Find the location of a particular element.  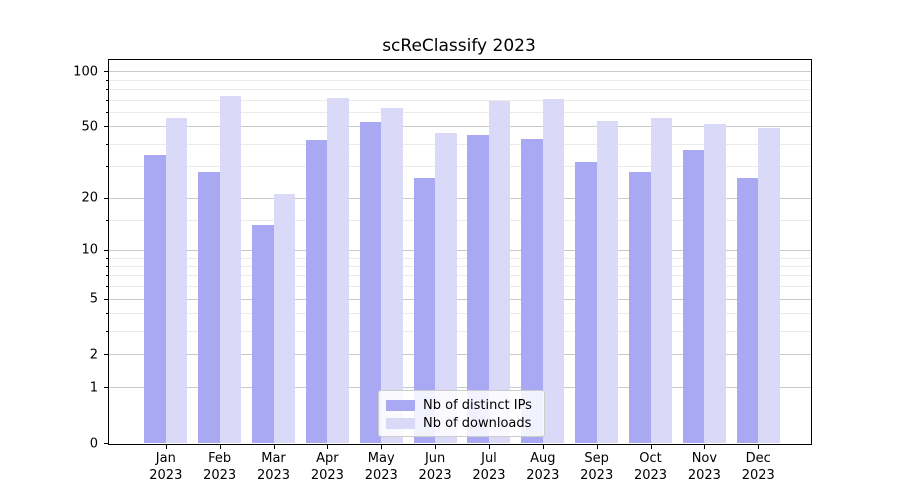

bar-distinct-ips-nov is located at coordinates (693, 297).